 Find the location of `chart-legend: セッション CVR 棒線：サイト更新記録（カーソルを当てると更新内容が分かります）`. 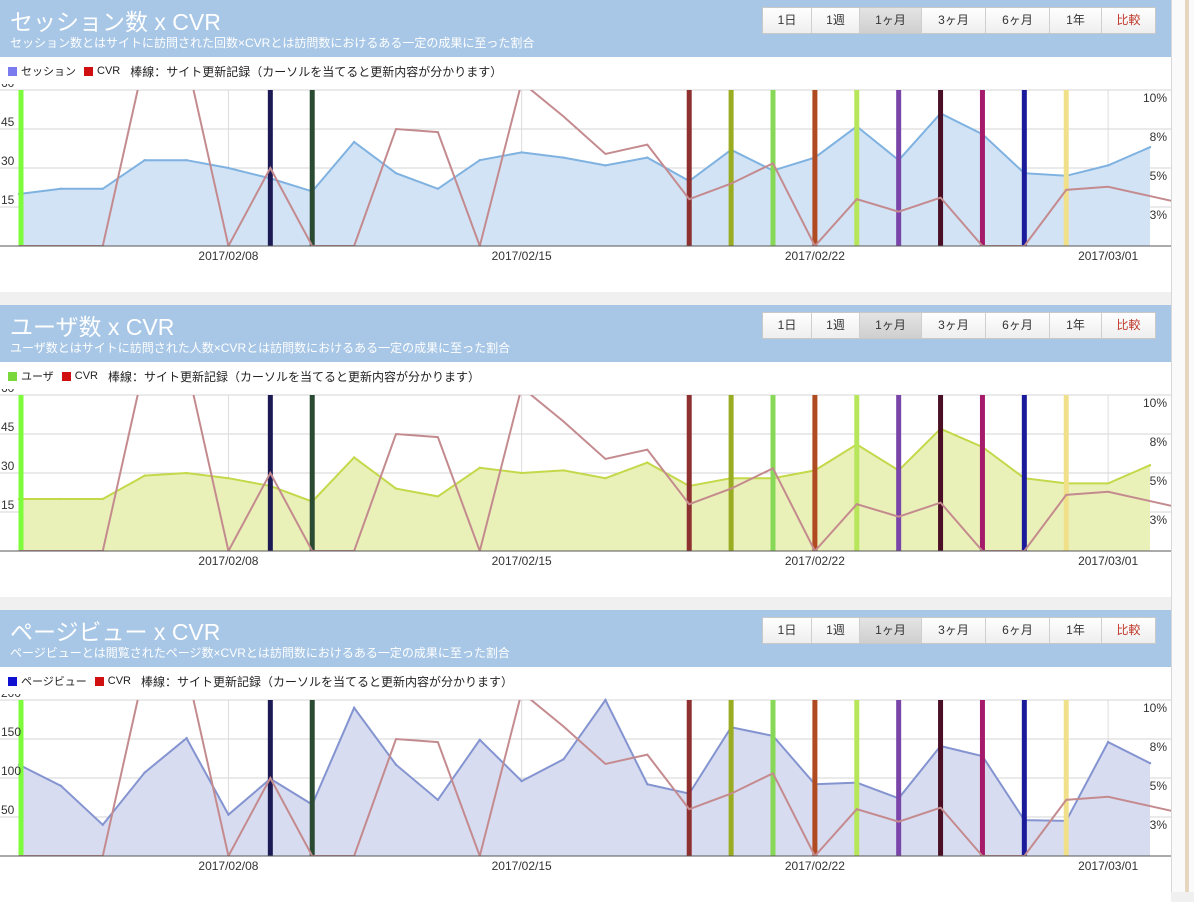

chart-legend: セッション CVR 棒線：サイト更新記録（カーソルを当てると更新内容が分かります） is located at coordinates (255, 71).